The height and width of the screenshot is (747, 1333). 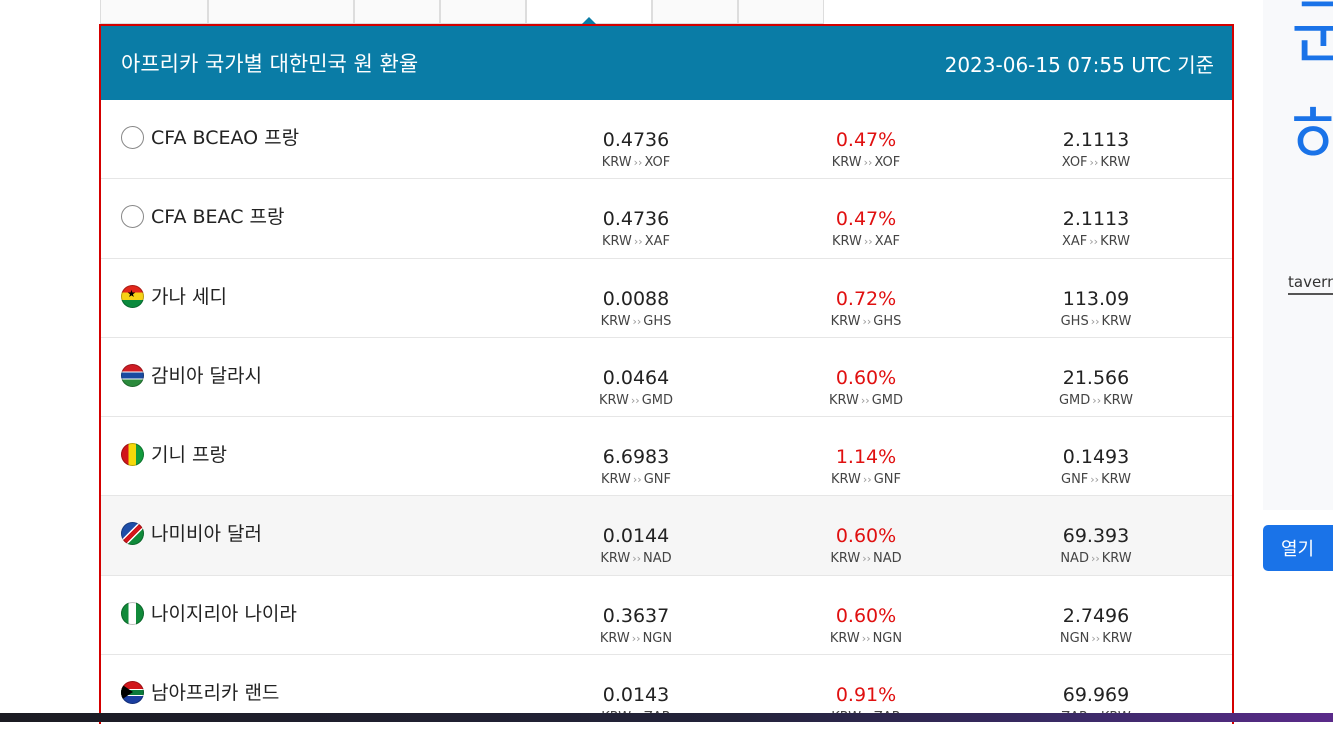 I want to click on nigeria-flag-icon, so click(x=132, y=613).